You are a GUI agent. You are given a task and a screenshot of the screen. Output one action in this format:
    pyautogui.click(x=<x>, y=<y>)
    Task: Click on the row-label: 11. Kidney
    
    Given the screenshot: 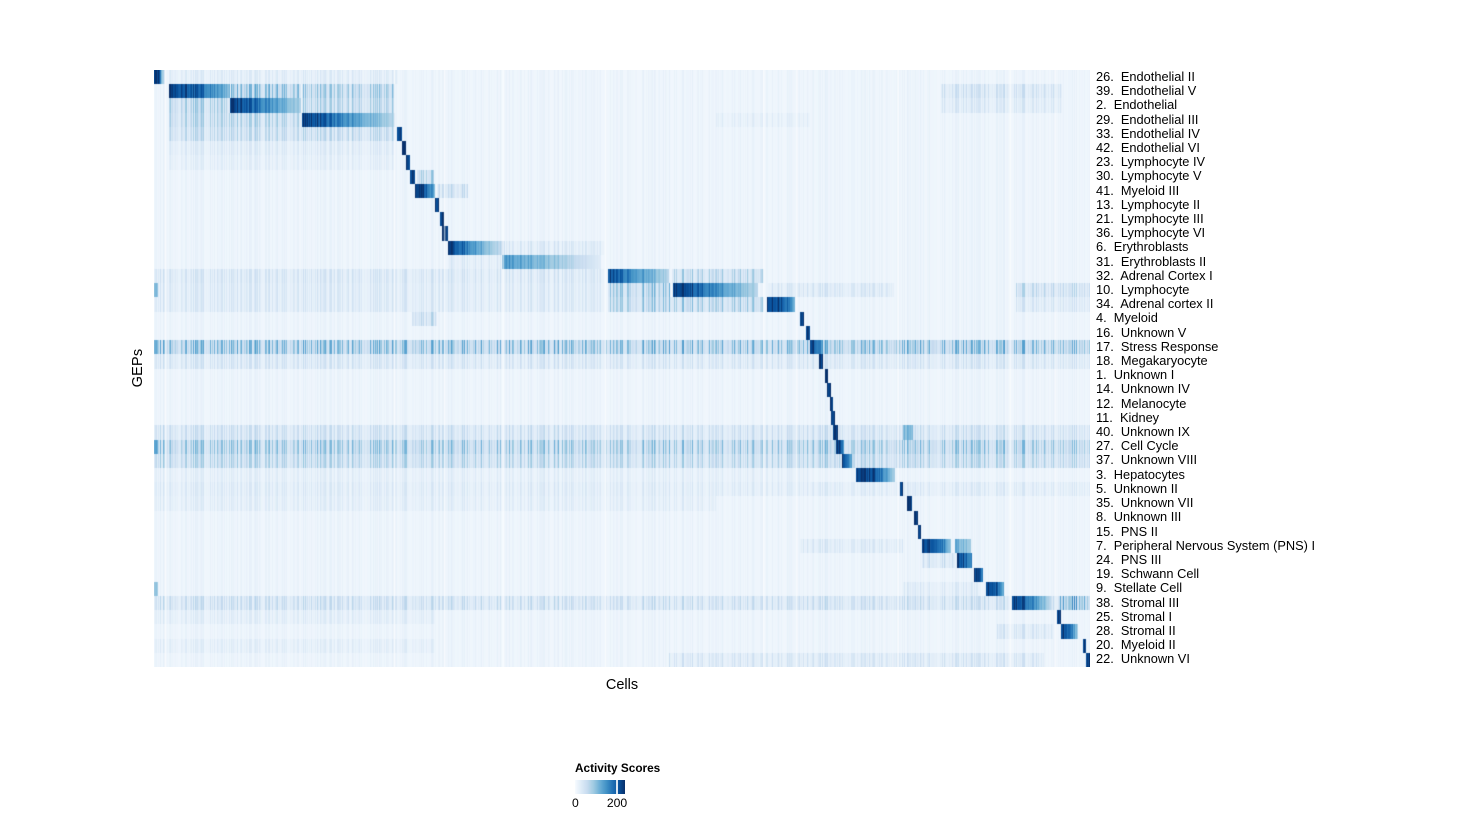 What is the action you would take?
    pyautogui.click(x=1128, y=417)
    